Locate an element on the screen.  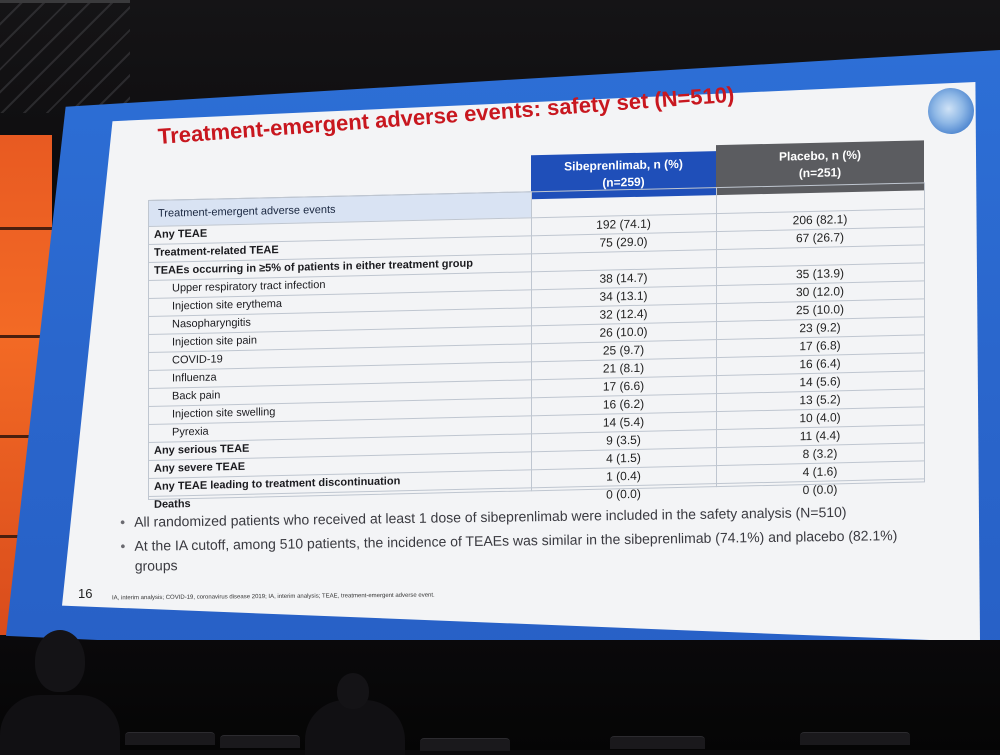
sibeprenlimab-value: 14 (5.4) is located at coordinates (623, 422).